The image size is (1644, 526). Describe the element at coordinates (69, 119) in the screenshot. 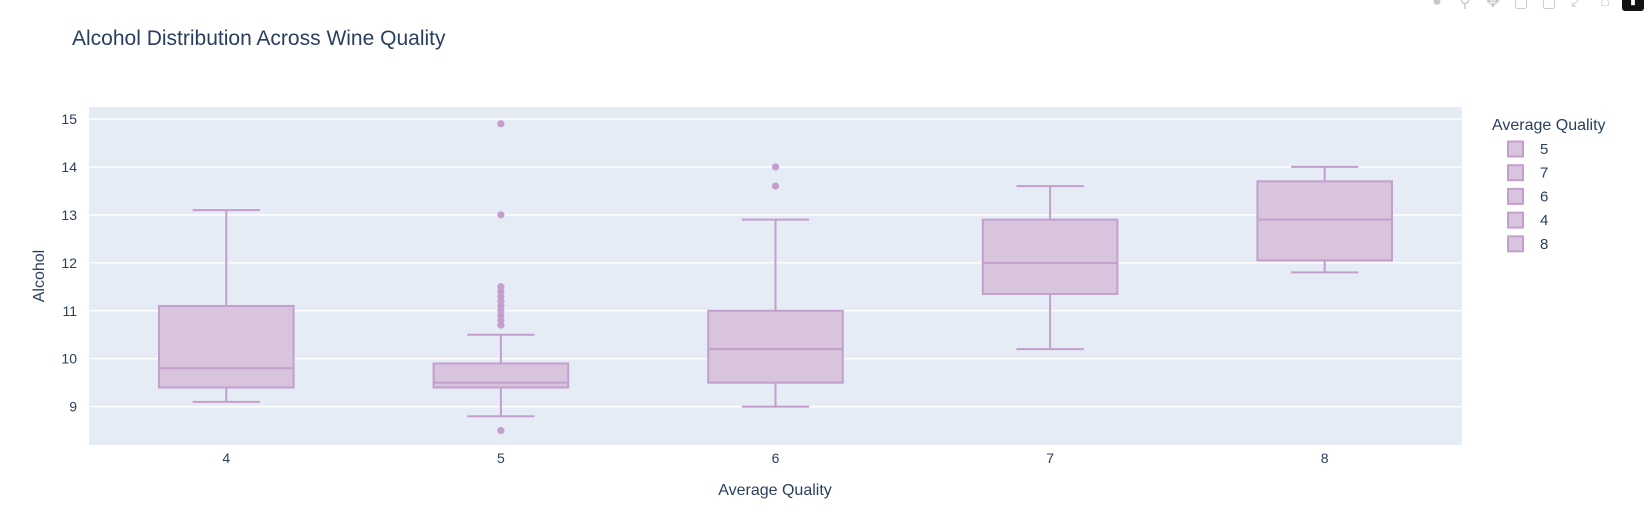

I see `y-tick-label: 15` at that location.